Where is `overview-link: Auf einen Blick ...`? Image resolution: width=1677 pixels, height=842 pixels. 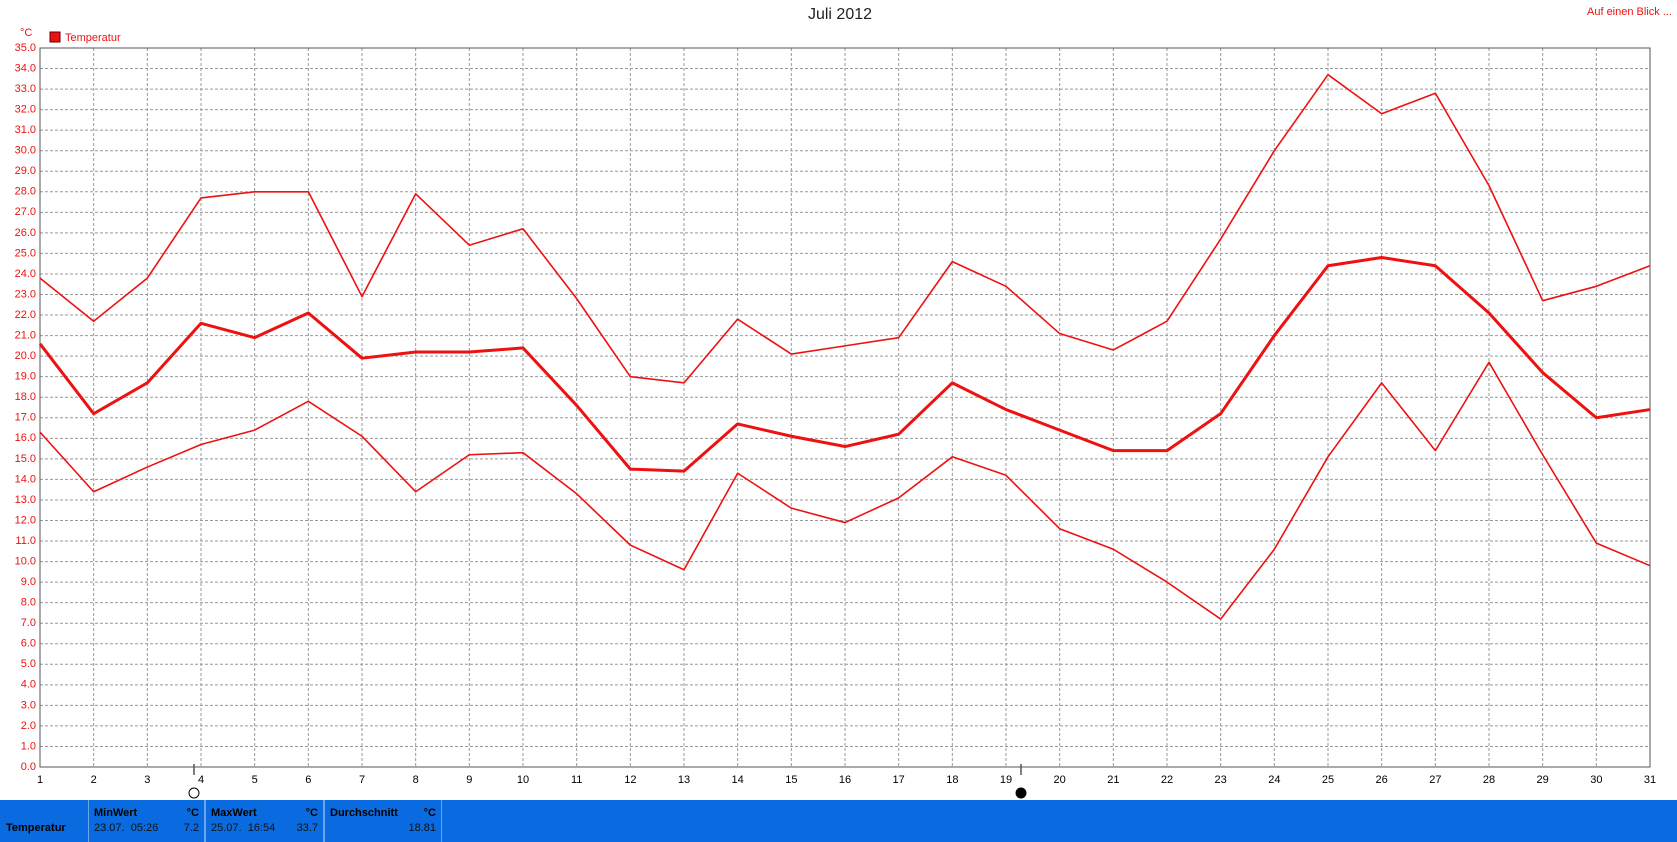
overview-link: Auf einen Blick ... is located at coordinates (1629, 12).